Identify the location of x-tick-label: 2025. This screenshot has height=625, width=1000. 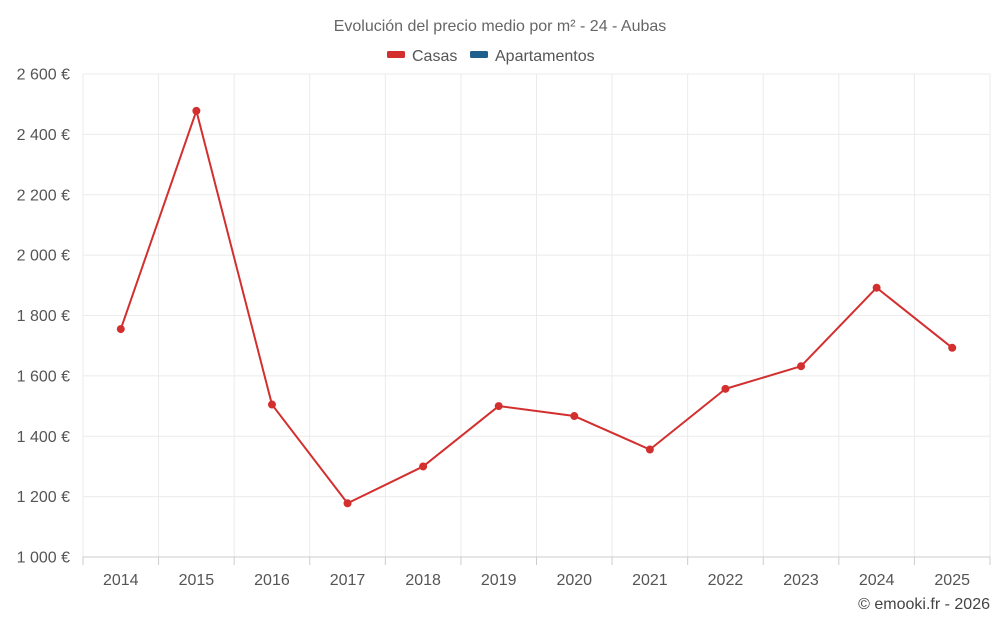
(952, 580).